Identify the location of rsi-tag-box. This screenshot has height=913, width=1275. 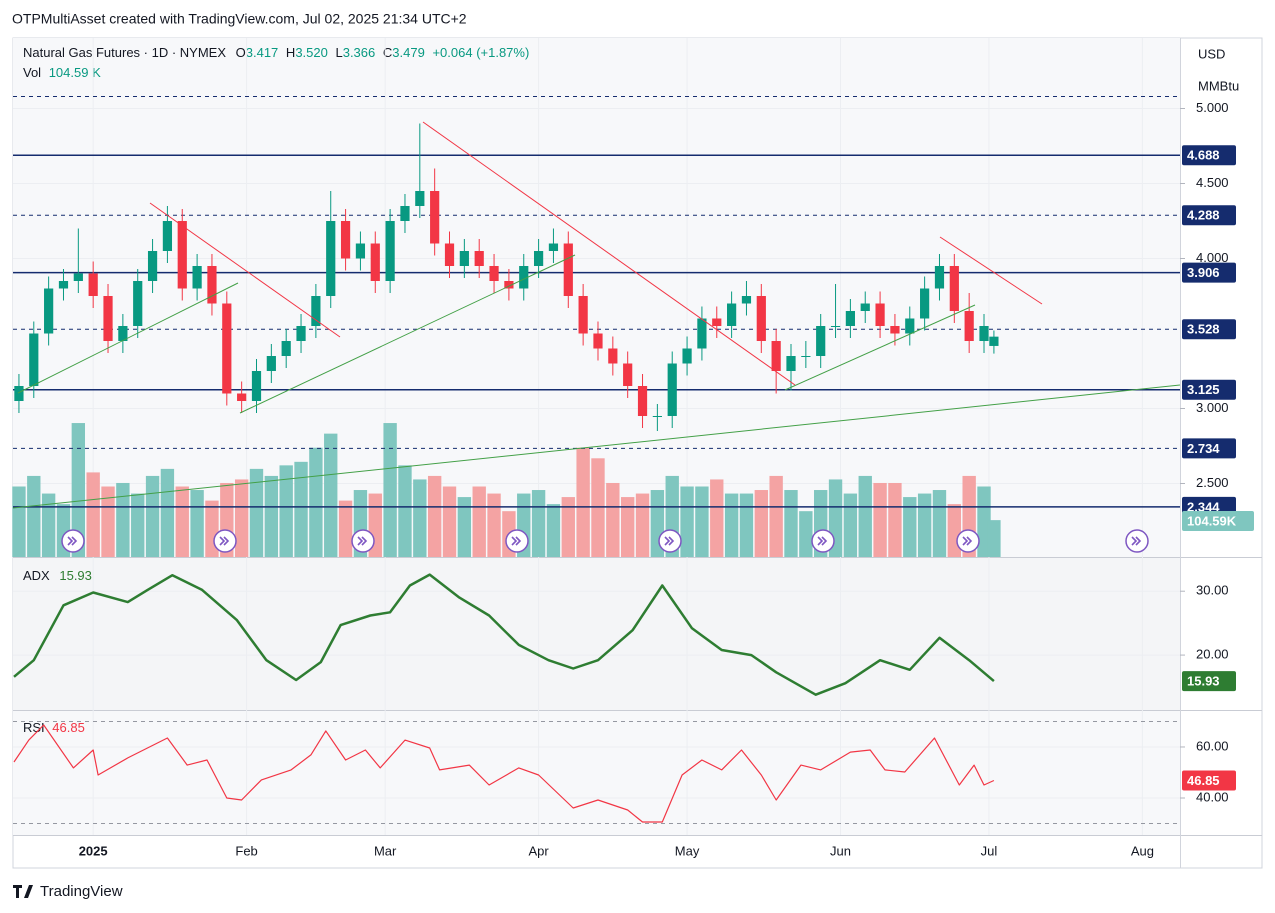
(1209, 780).